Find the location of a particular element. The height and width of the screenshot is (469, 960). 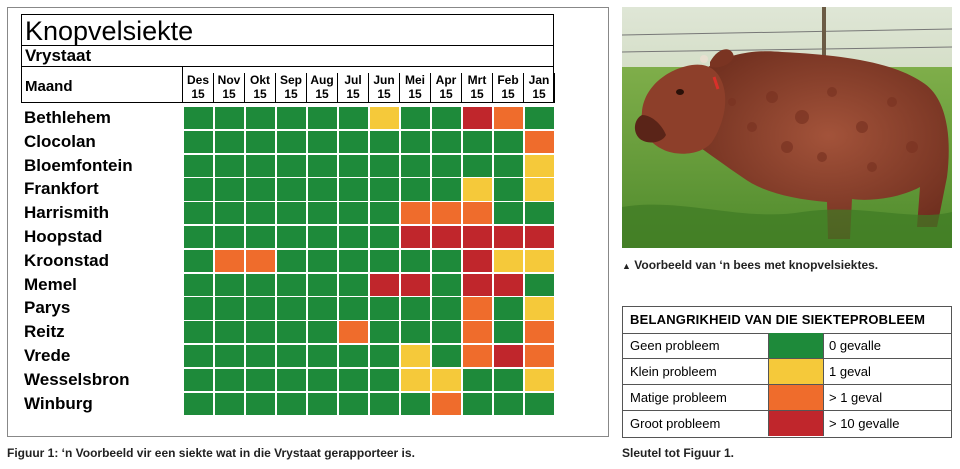

month-label: Apr is located at coordinates (446, 80).